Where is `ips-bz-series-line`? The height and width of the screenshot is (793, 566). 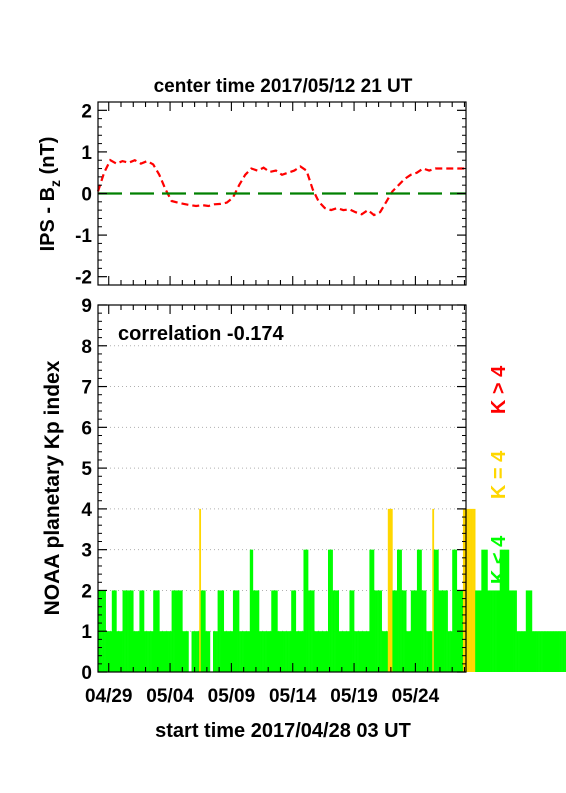
ips-bz-series-line is located at coordinates (281, 187).